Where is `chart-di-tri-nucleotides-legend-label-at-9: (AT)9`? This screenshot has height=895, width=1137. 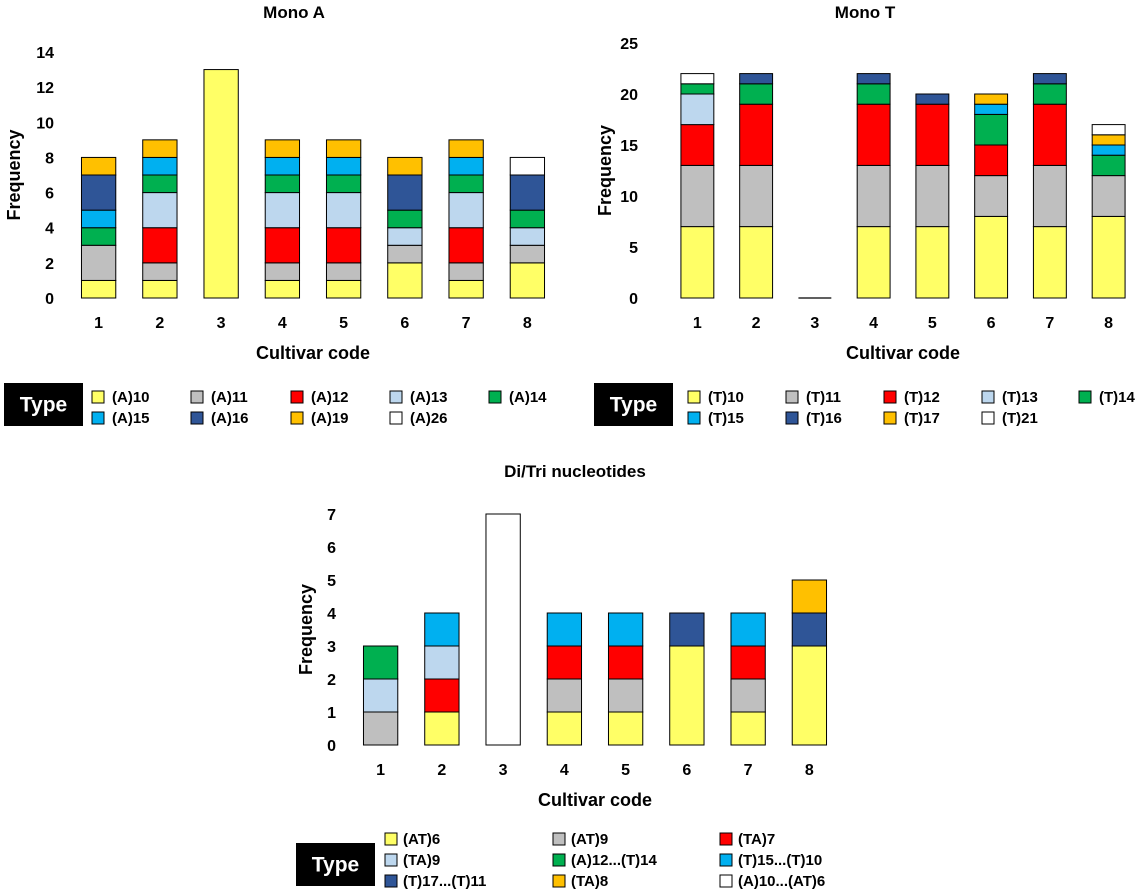
chart-di-tri-nucleotides-legend-label-at-9: (AT)9 is located at coordinates (589, 839).